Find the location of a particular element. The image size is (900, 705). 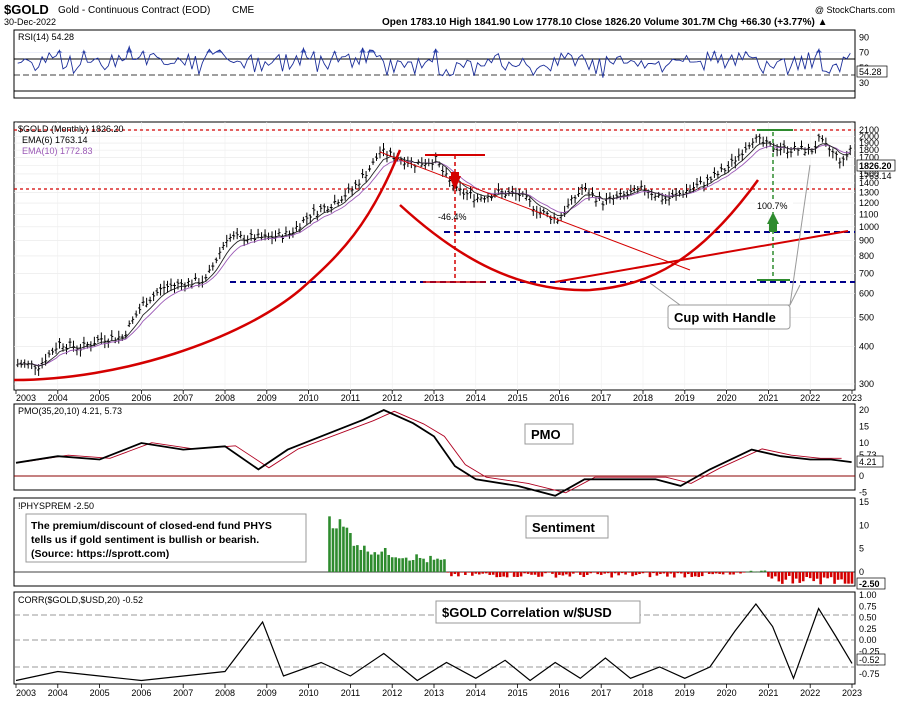

note-line-3: (Source: https://sprott.com) is located at coordinates (100, 554).